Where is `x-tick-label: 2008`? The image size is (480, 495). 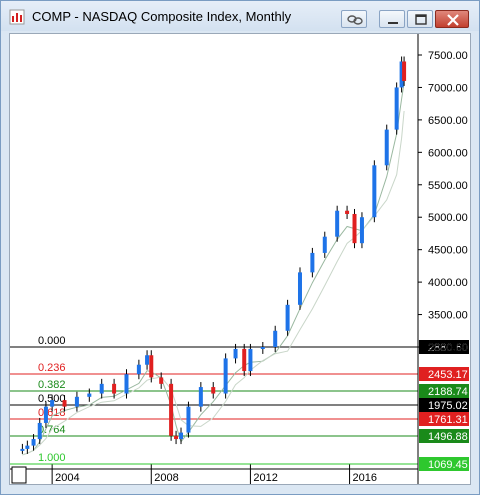
x-tick-label: 2008 is located at coordinates (166, 478).